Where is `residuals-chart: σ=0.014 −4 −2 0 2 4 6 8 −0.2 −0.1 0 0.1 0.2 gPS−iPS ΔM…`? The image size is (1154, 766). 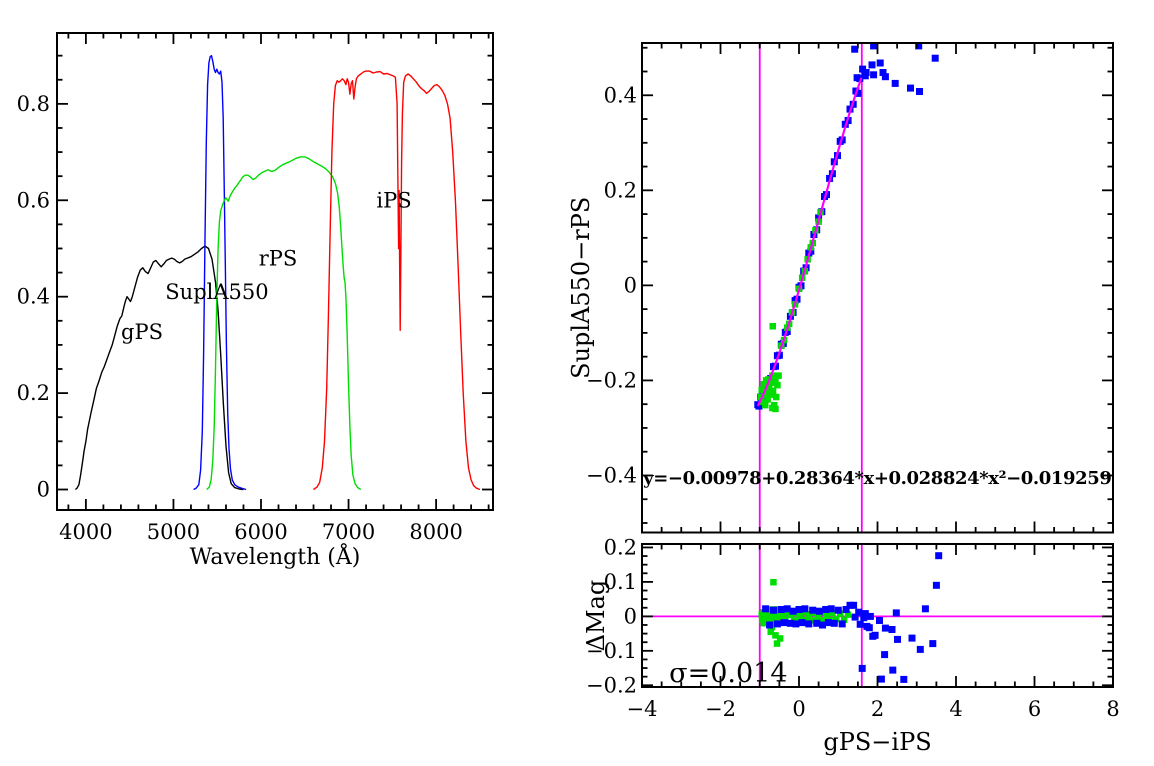
residuals-chart: σ=0.014 −4 −2 0 2 4 6 8 −0.2 −0.1 0 0.1 0.2 gPS−iPS ΔM… is located at coordinates (851, 645).